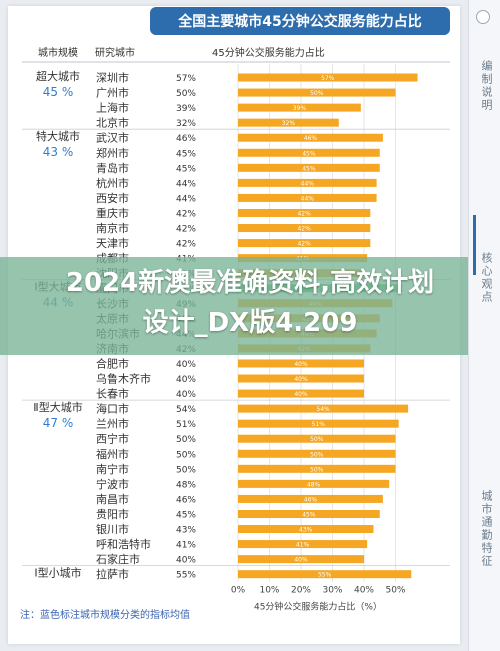  Describe the element at coordinates (186, 410) in the screenshot. I see `value-label: 54%` at that location.